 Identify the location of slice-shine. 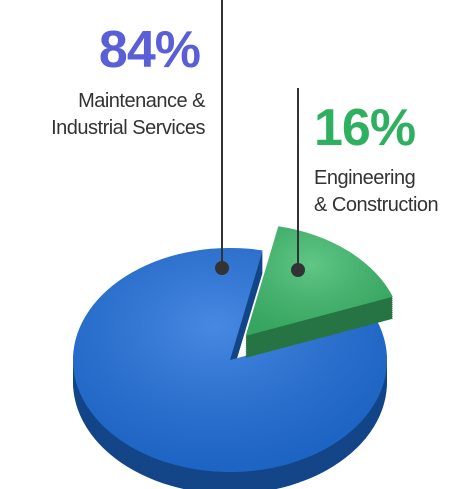
(319, 281).